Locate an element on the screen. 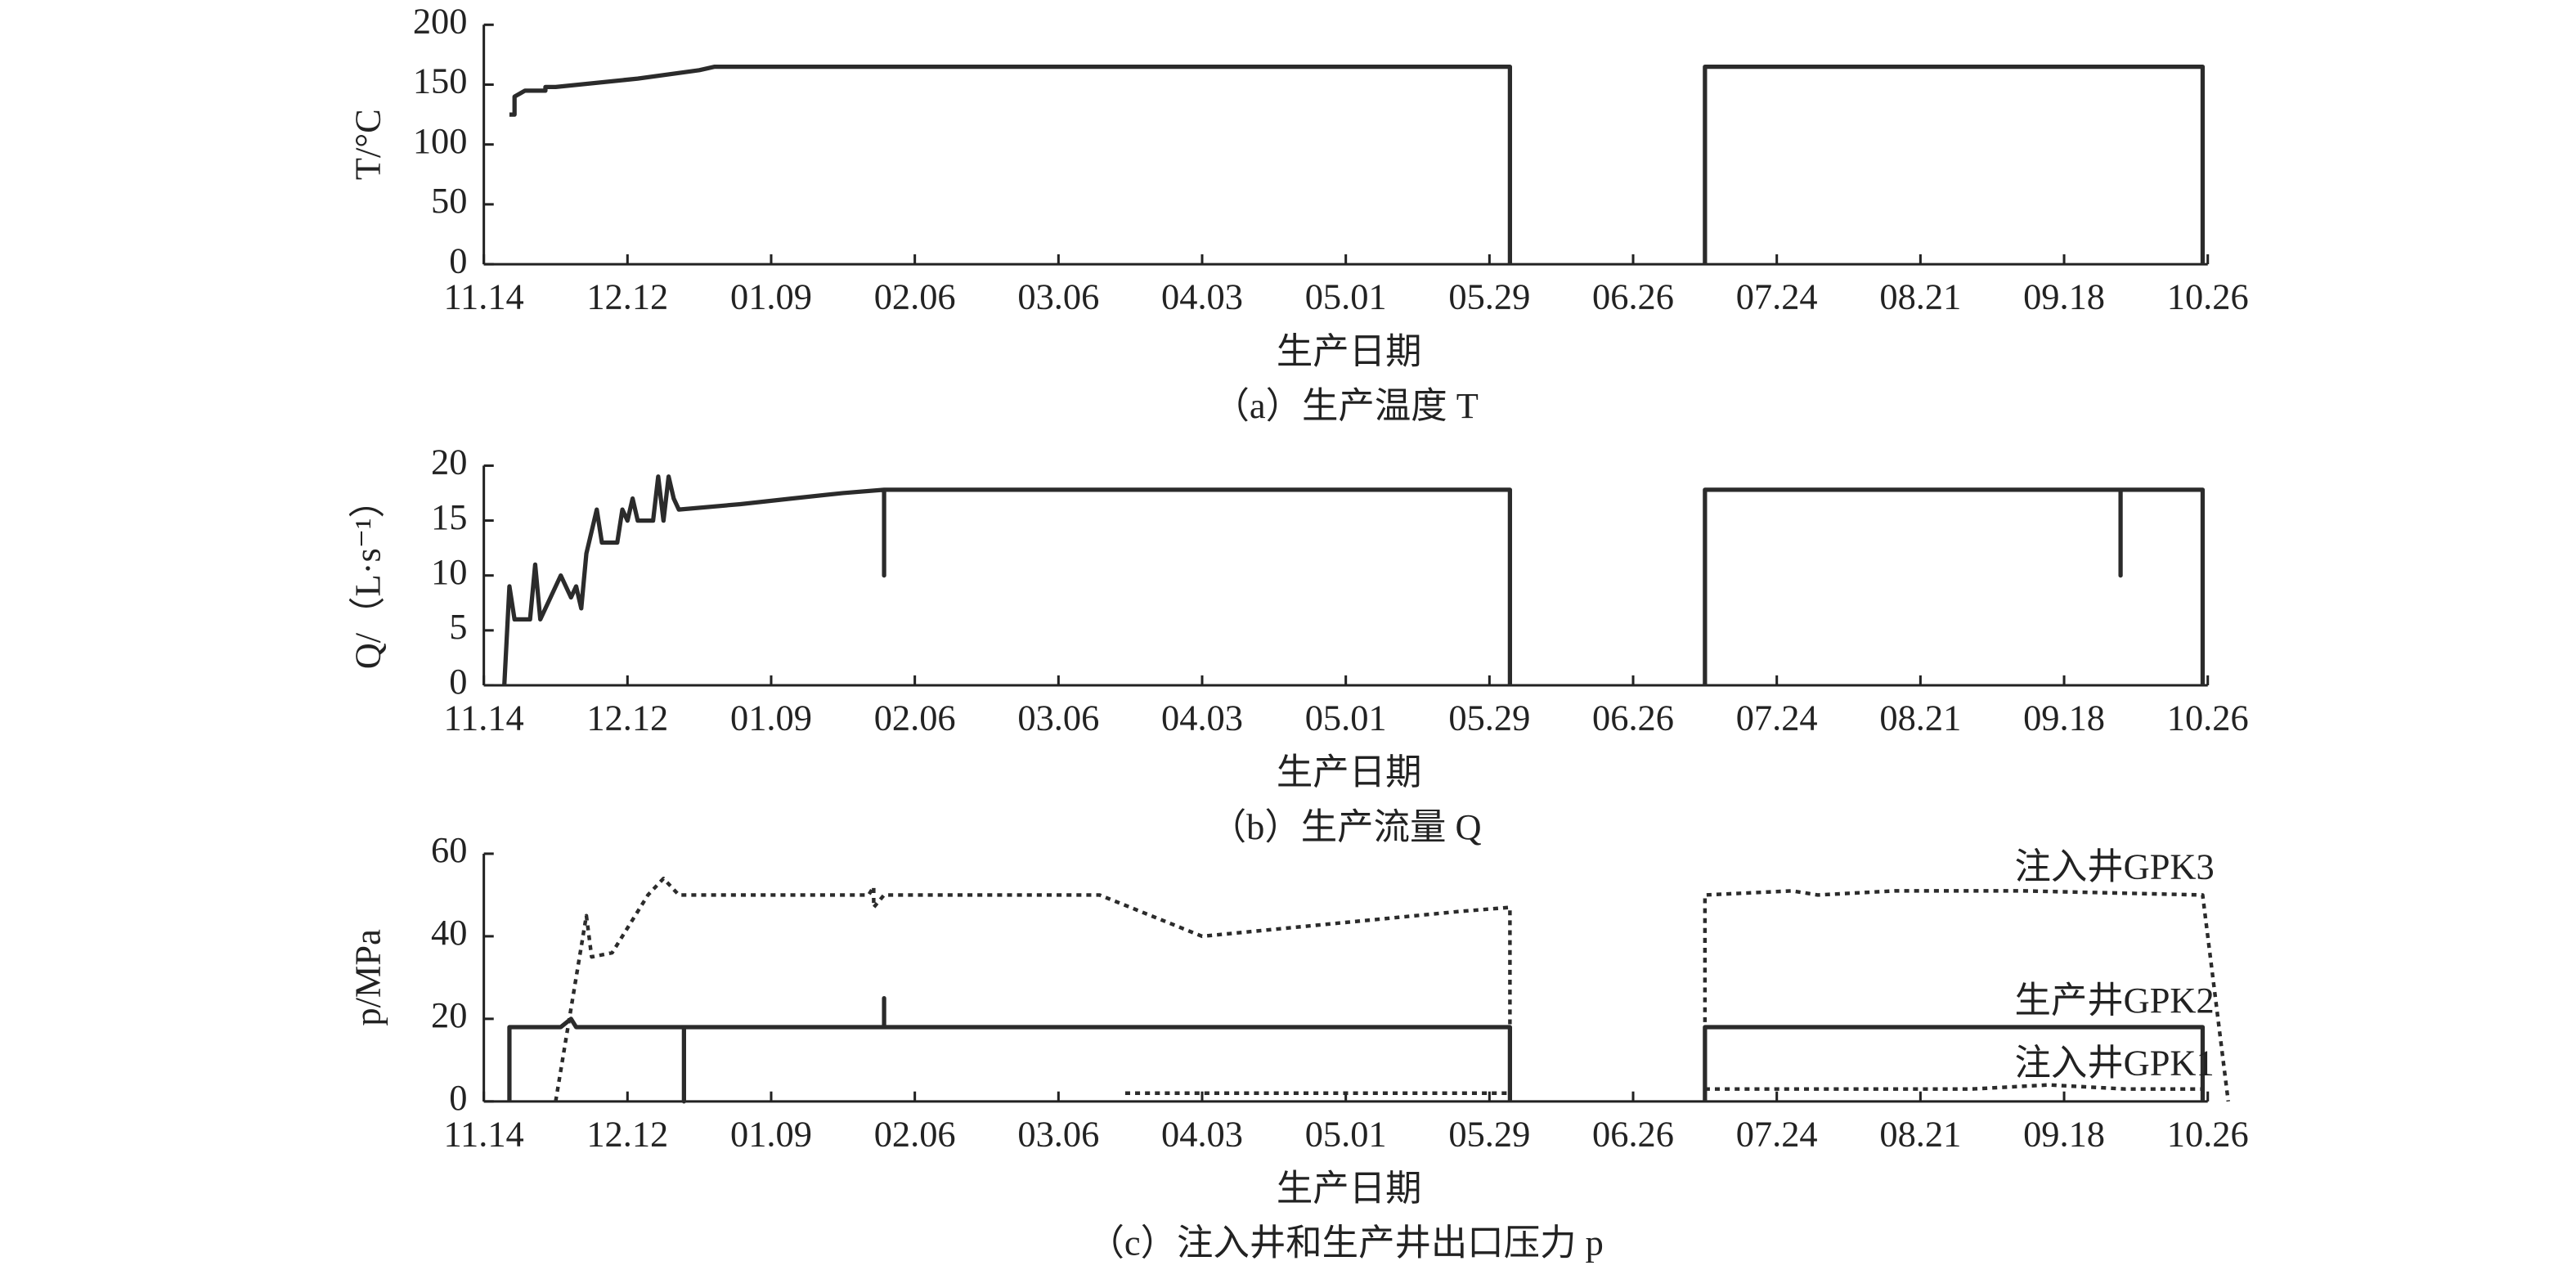 The height and width of the screenshot is (1288, 2576). caption: （a）生产温度 T is located at coordinates (1345, 405).